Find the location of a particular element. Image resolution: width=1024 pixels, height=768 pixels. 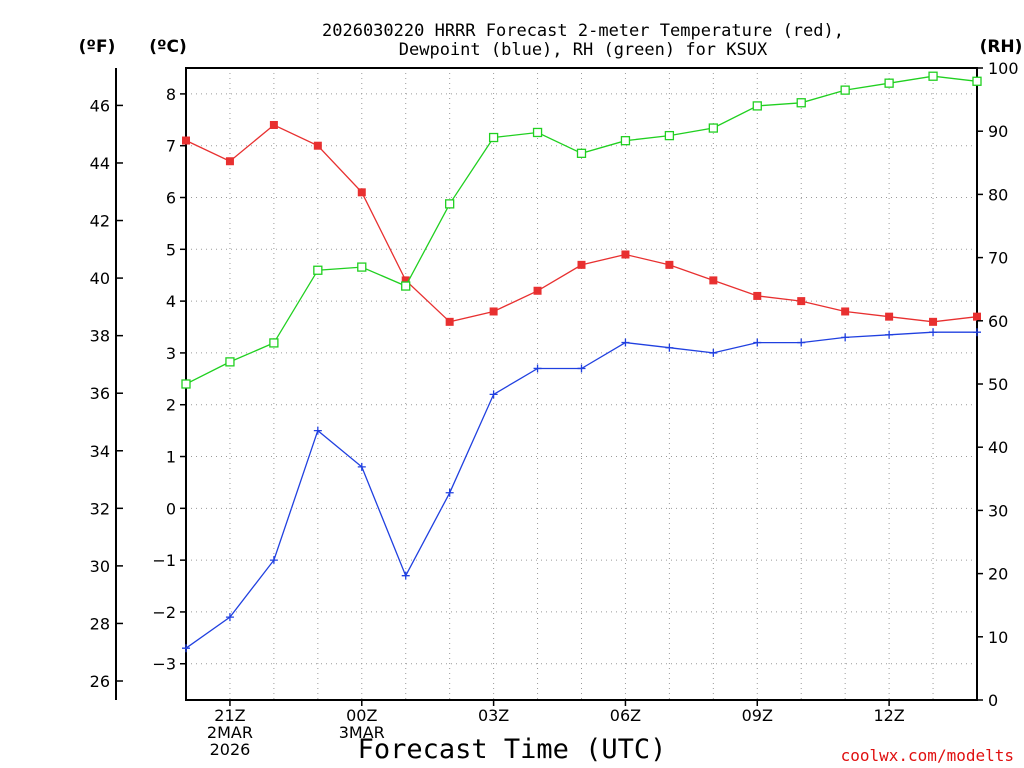

fahrenheit-tick-label: 36 is located at coordinates (100, 393).